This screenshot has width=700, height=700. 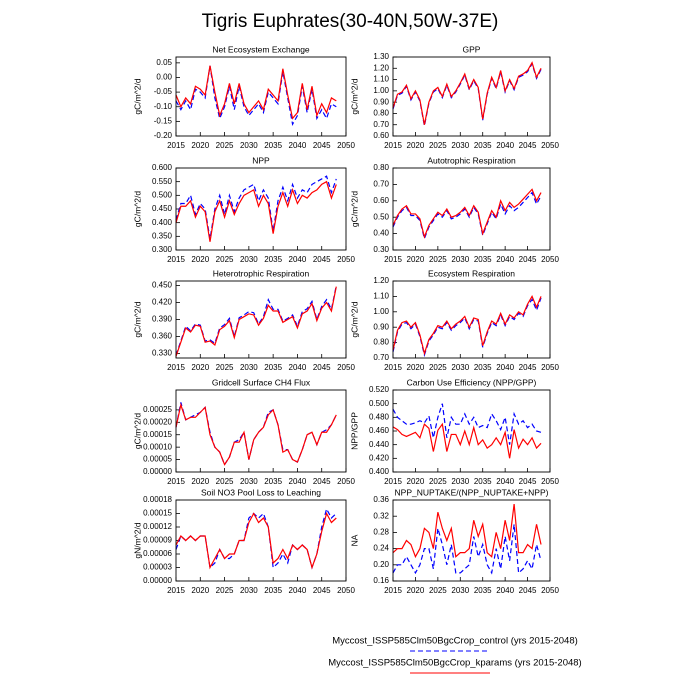 What do you see at coordinates (471, 273) in the screenshot?
I see `panel-title: Ecosystem Respiration` at bounding box center [471, 273].